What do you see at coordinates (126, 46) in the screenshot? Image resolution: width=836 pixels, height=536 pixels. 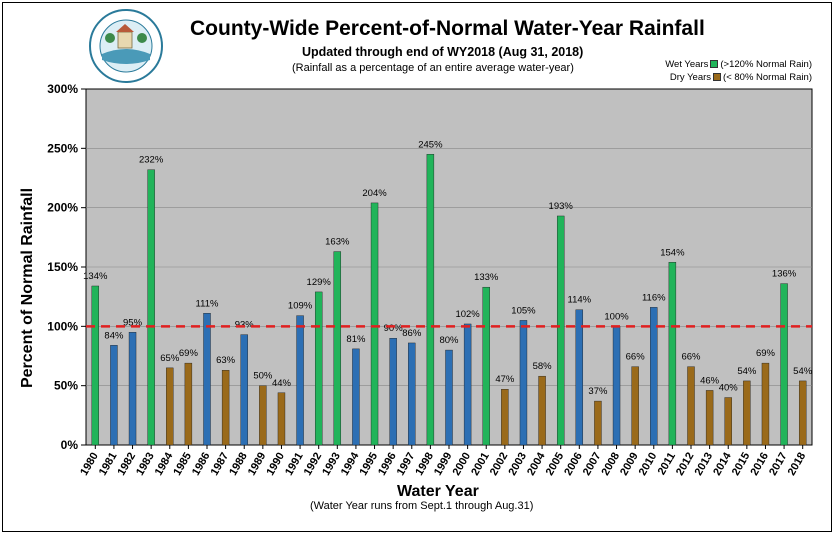 I see `county-seal-logo` at bounding box center [126, 46].